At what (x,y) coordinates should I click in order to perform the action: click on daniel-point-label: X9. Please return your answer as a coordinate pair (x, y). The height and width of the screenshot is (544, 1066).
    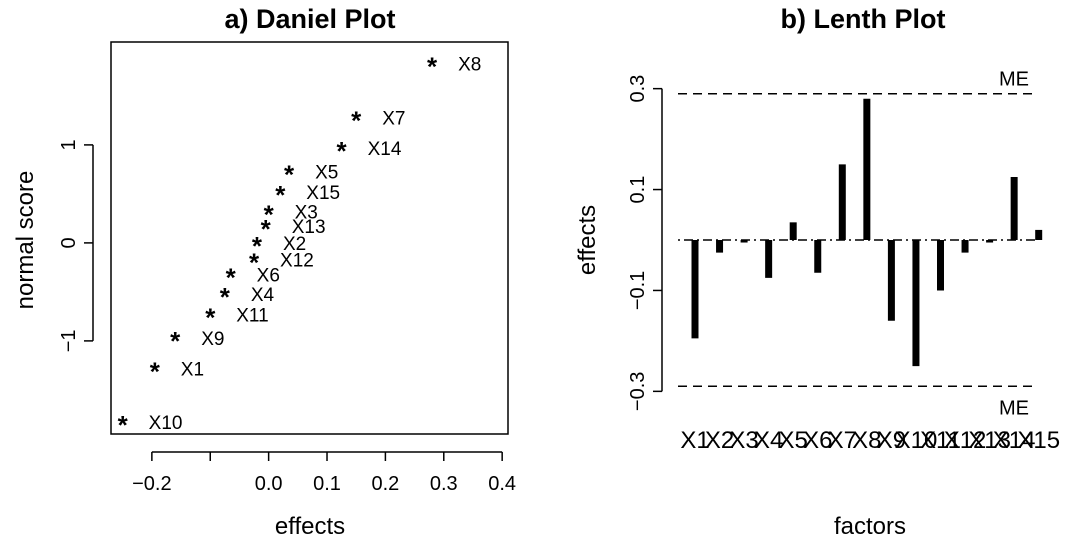
    Looking at the image, I should click on (212, 339).